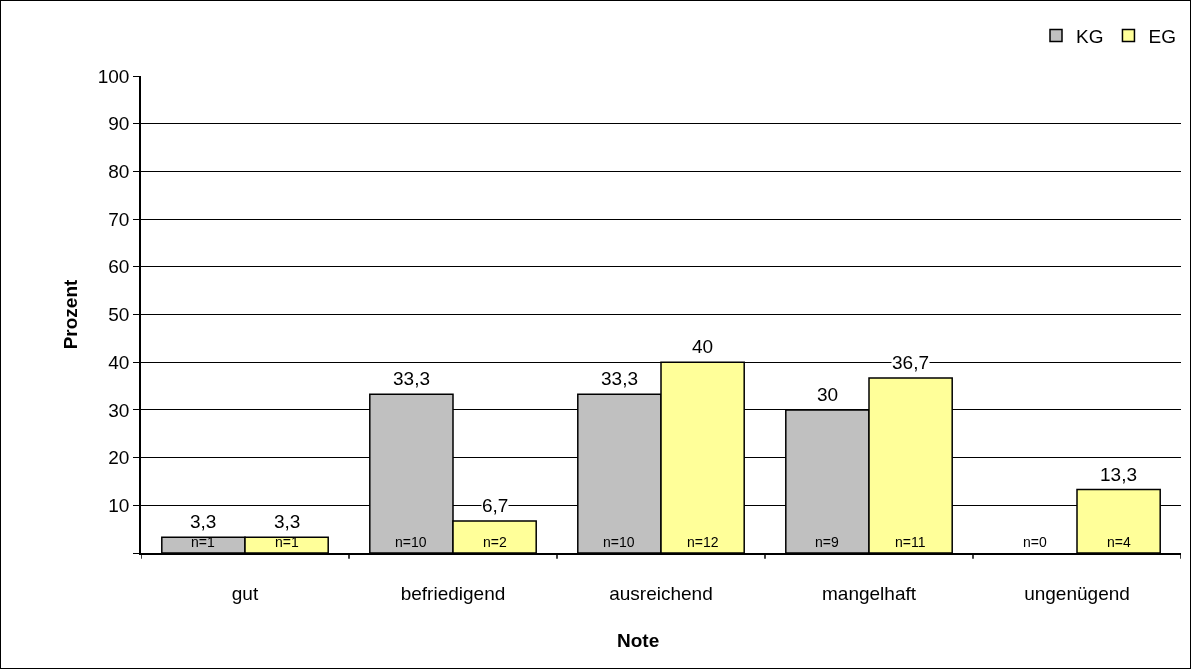  What do you see at coordinates (71, 314) in the screenshot?
I see `y-axis-title: Prozent` at bounding box center [71, 314].